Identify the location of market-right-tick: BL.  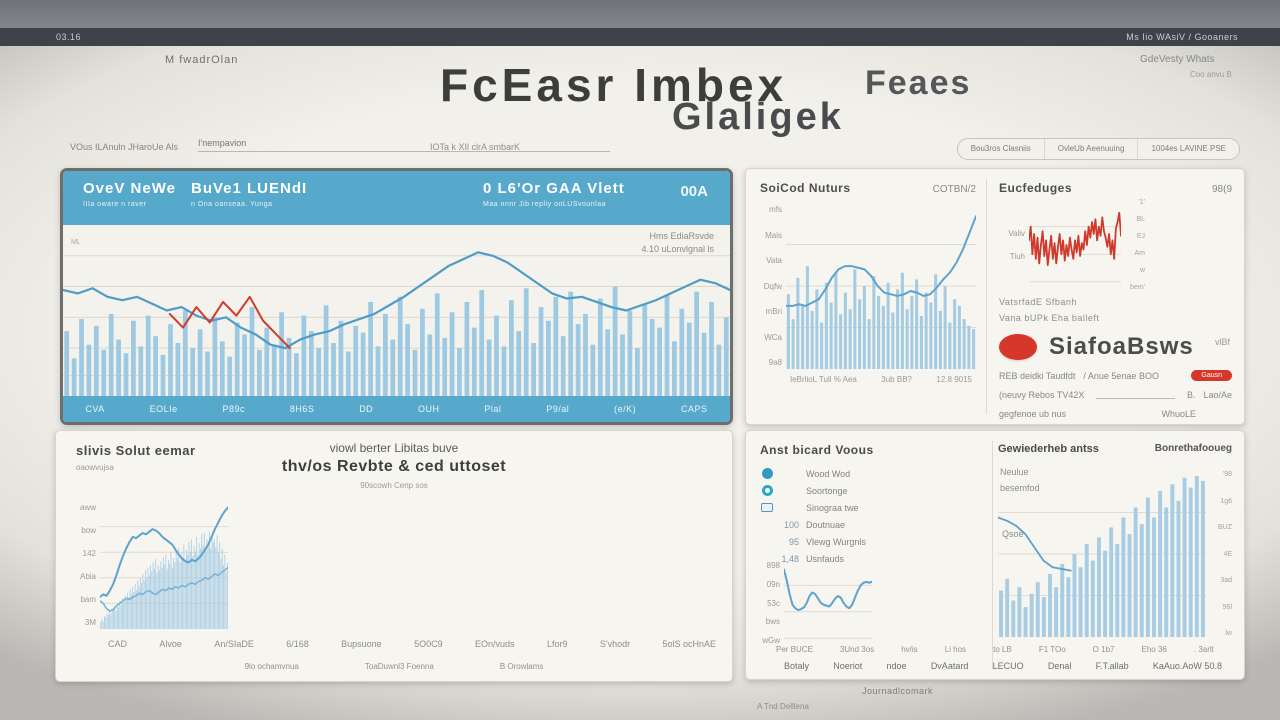
(1140, 219).